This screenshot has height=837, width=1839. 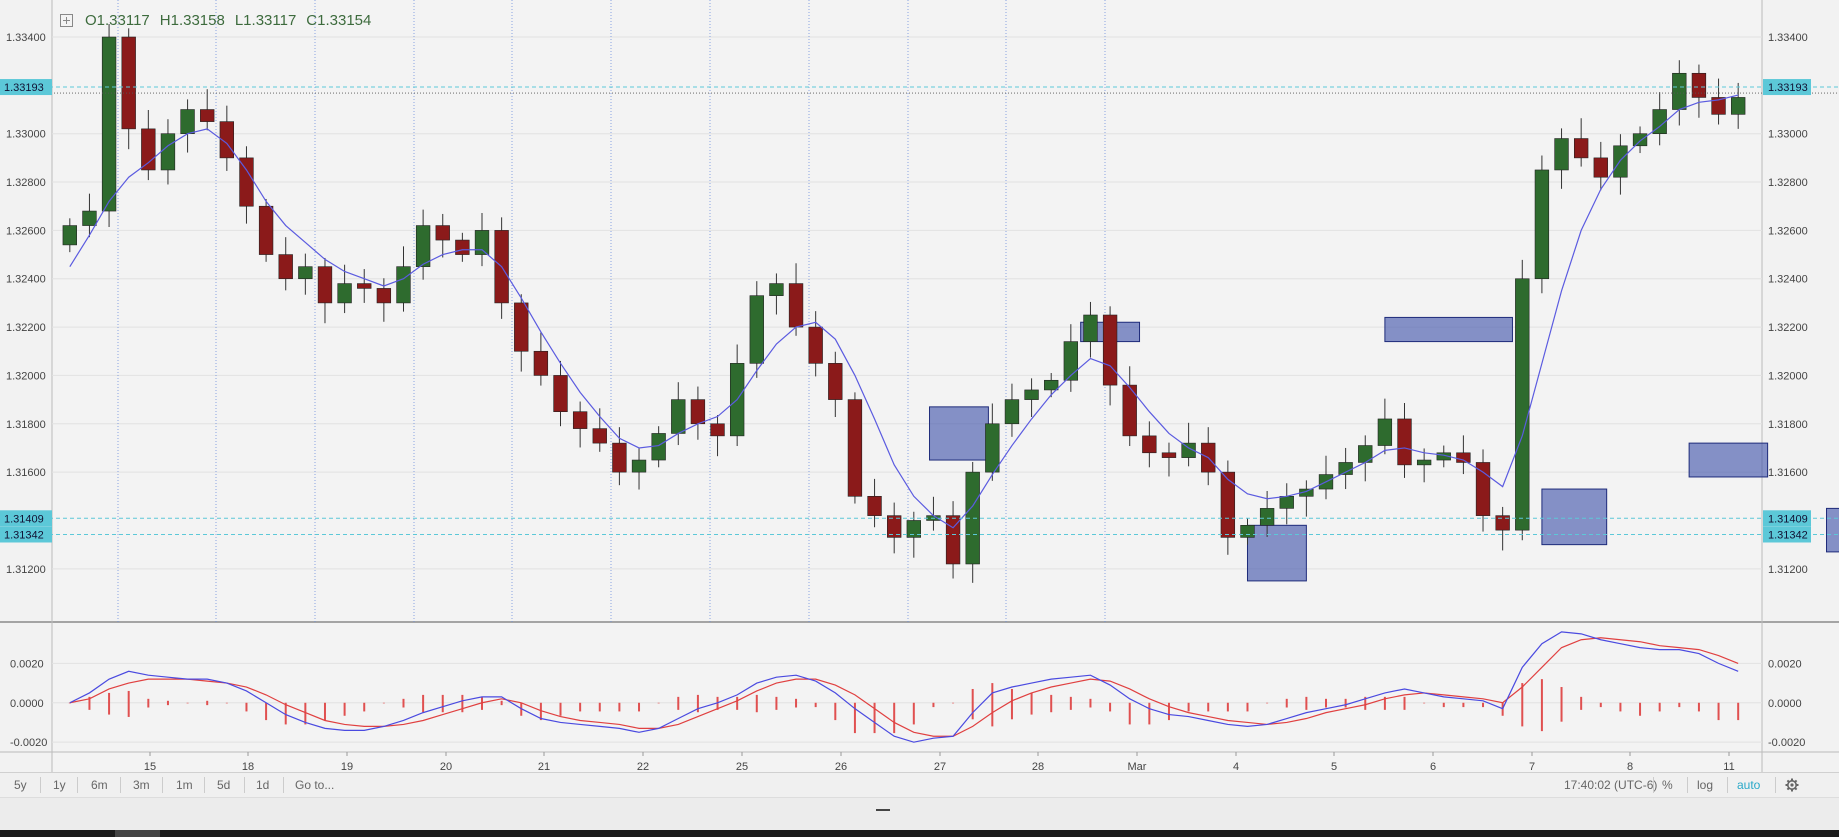 I want to click on range-1y-button: 1y, so click(x=59, y=785).